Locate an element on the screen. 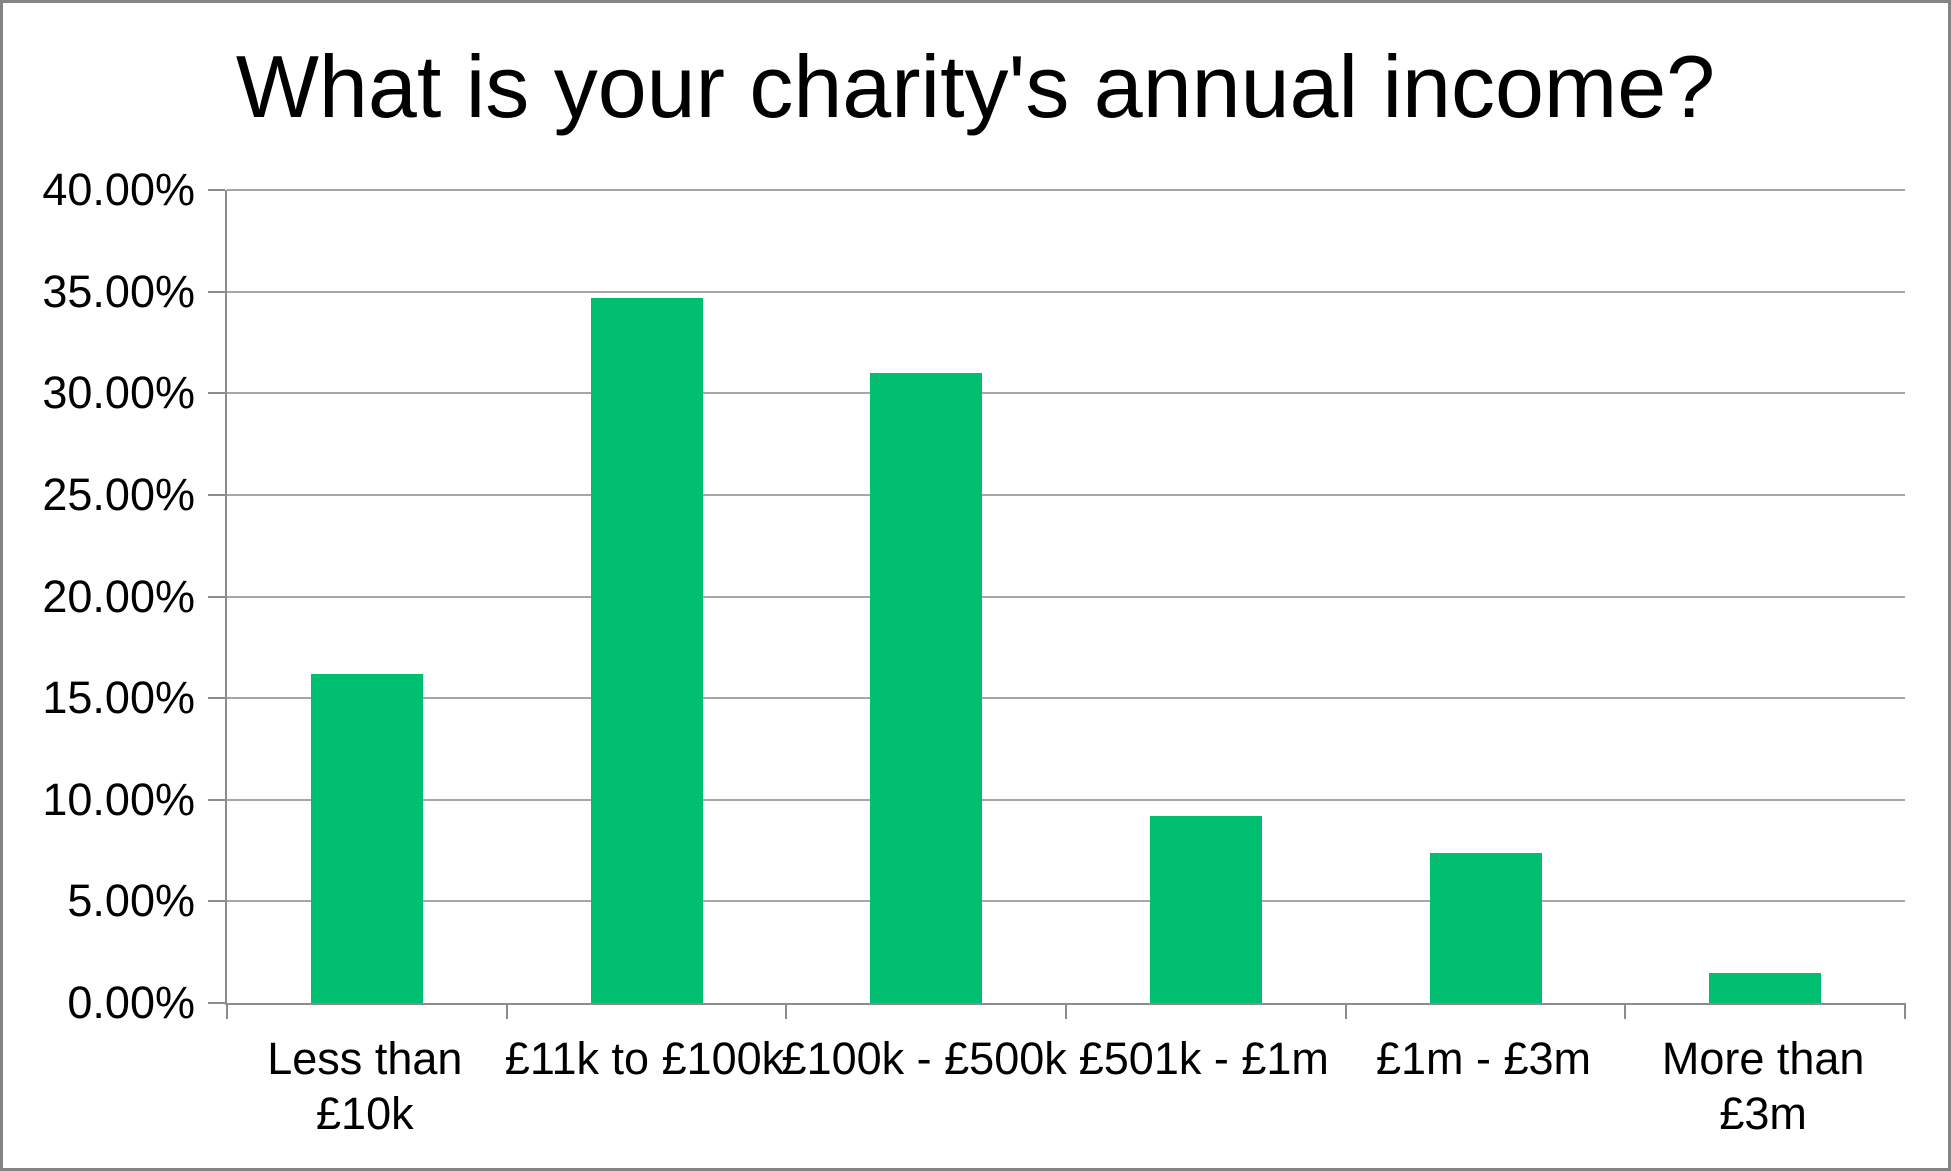 This screenshot has height=1171, width=1951. bar-11k-to-100k is located at coordinates (646, 650).